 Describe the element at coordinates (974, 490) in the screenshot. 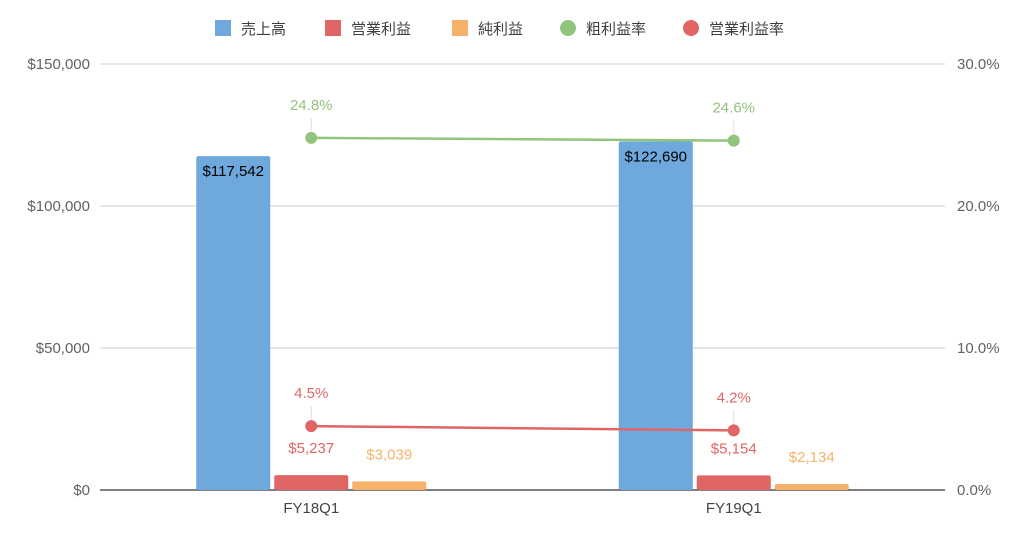

I see `right-axis-tick-label: 0.0%` at that location.